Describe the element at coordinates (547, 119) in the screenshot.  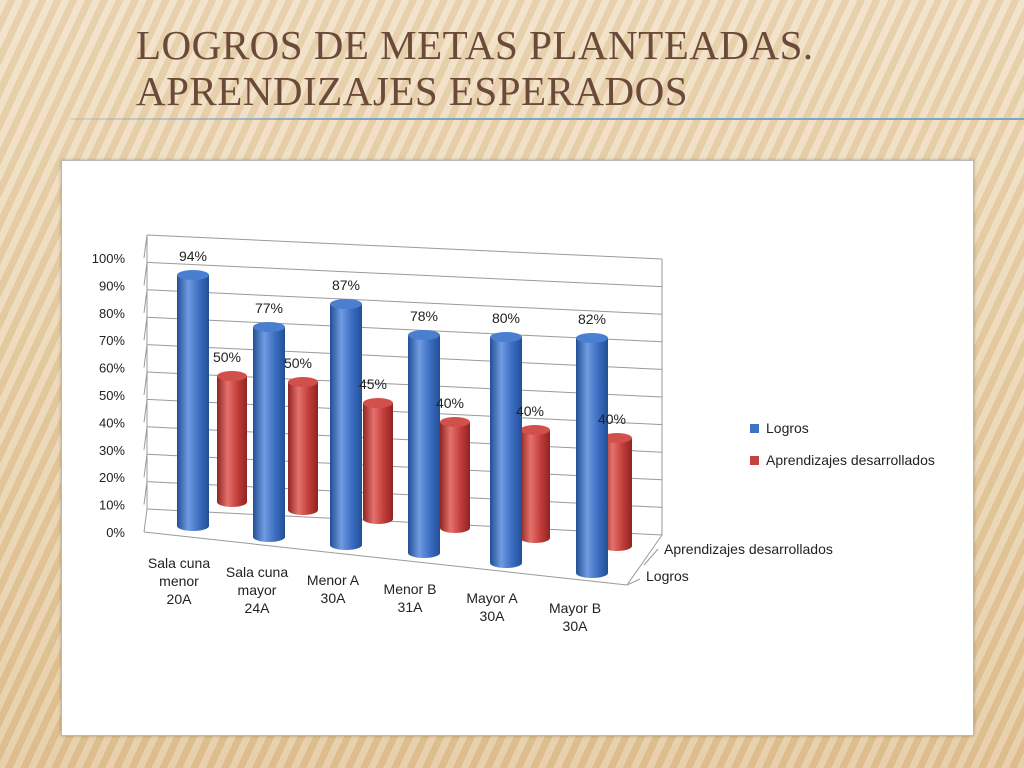
I see `title-divider` at that location.